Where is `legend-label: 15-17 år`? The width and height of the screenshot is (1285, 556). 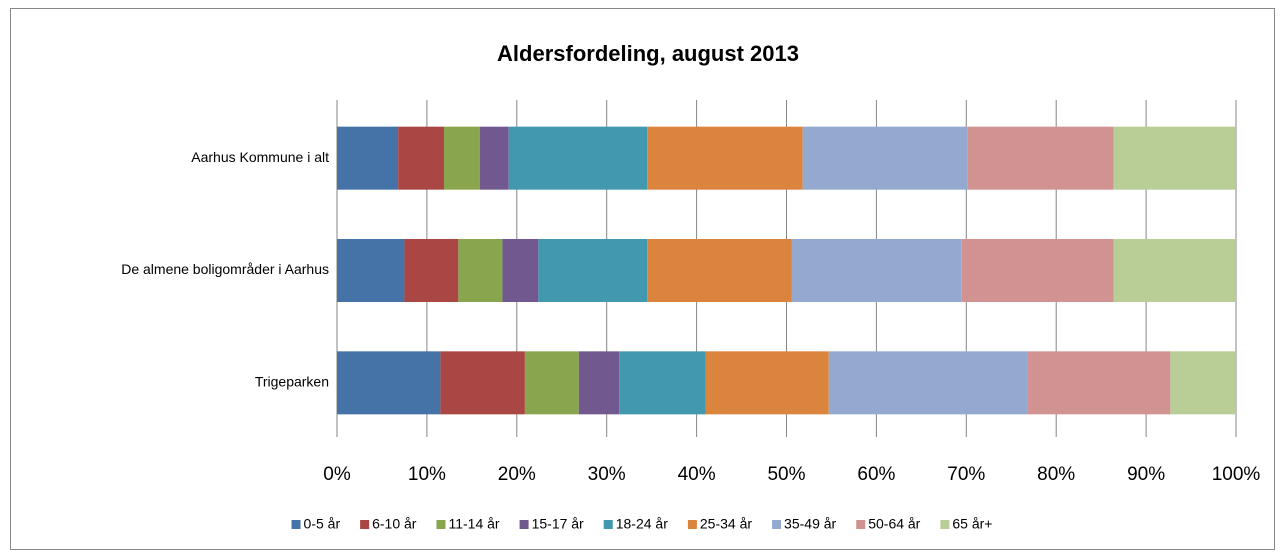 legend-label: 15-17 år is located at coordinates (558, 524).